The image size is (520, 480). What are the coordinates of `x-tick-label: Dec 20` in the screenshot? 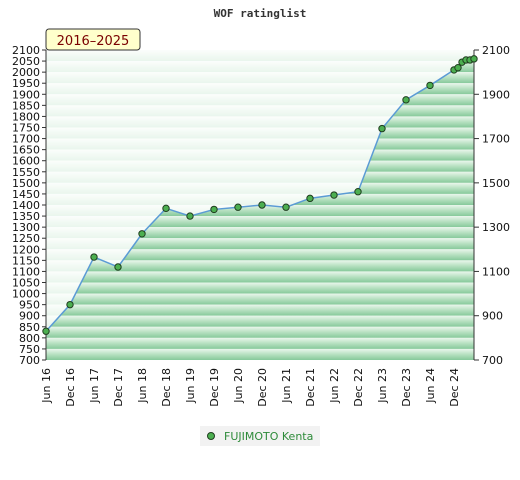 It's located at (262, 387).